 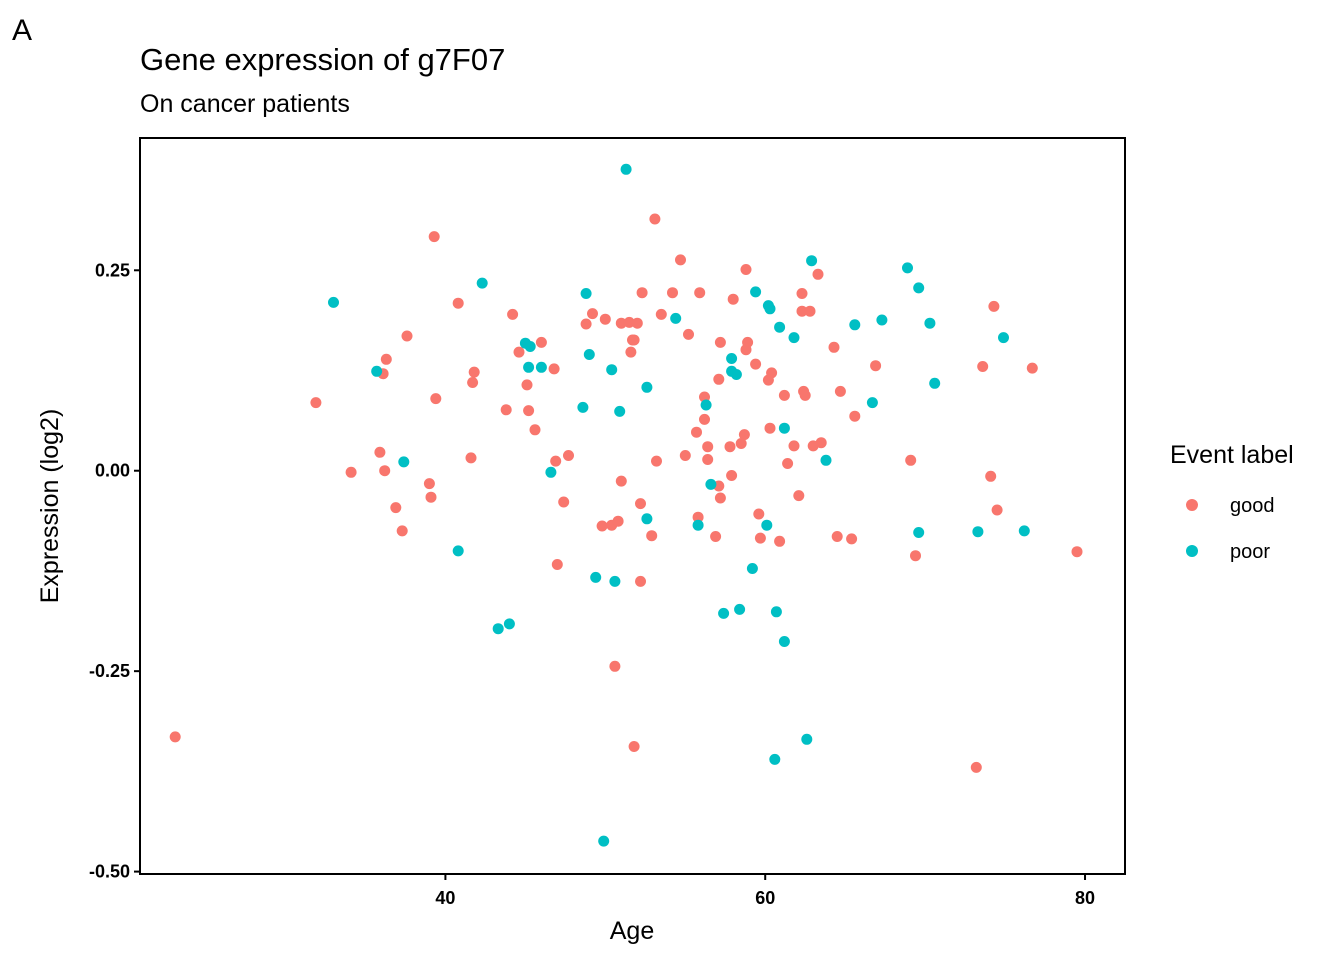 What do you see at coordinates (1252, 506) in the screenshot?
I see `legend-label-good: good` at bounding box center [1252, 506].